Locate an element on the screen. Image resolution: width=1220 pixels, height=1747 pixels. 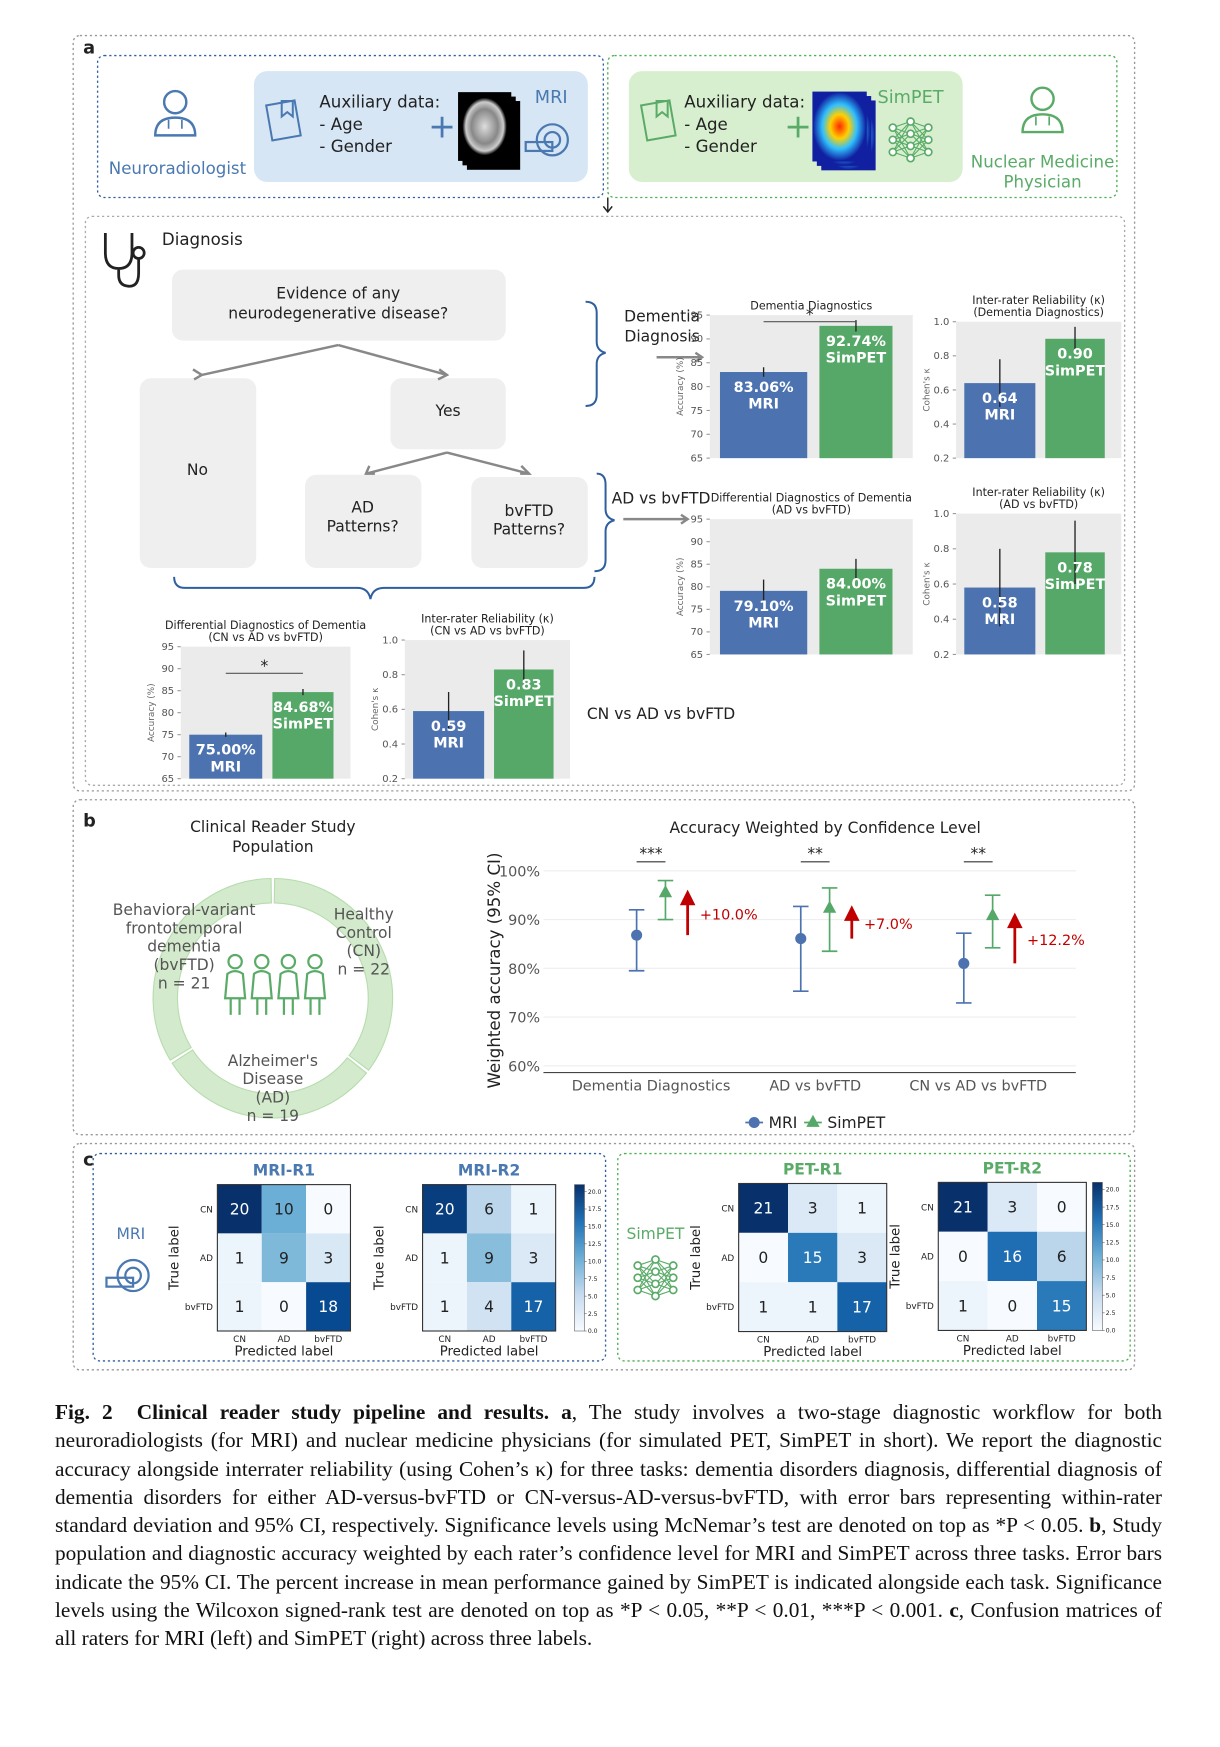
y-axis-label: Accuracy (%) is located at coordinates (681, 587).